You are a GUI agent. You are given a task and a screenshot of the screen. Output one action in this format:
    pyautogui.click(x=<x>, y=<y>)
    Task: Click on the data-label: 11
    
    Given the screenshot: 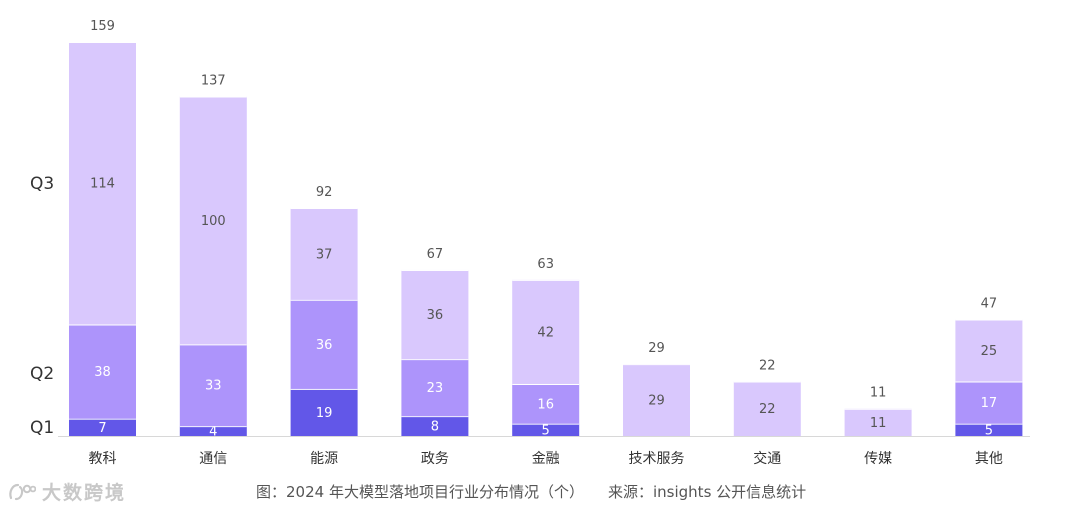 What is the action you would take?
    pyautogui.click(x=878, y=423)
    